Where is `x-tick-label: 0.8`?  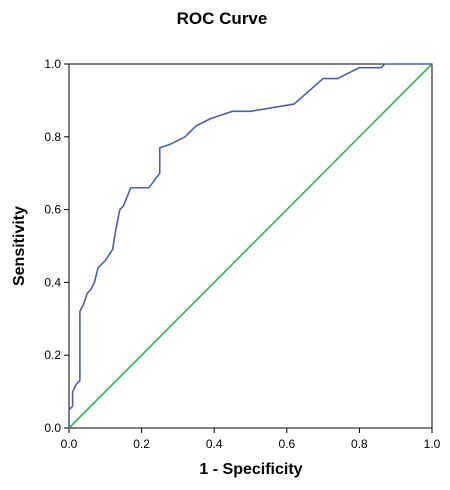
x-tick-label: 0.8 is located at coordinates (359, 444).